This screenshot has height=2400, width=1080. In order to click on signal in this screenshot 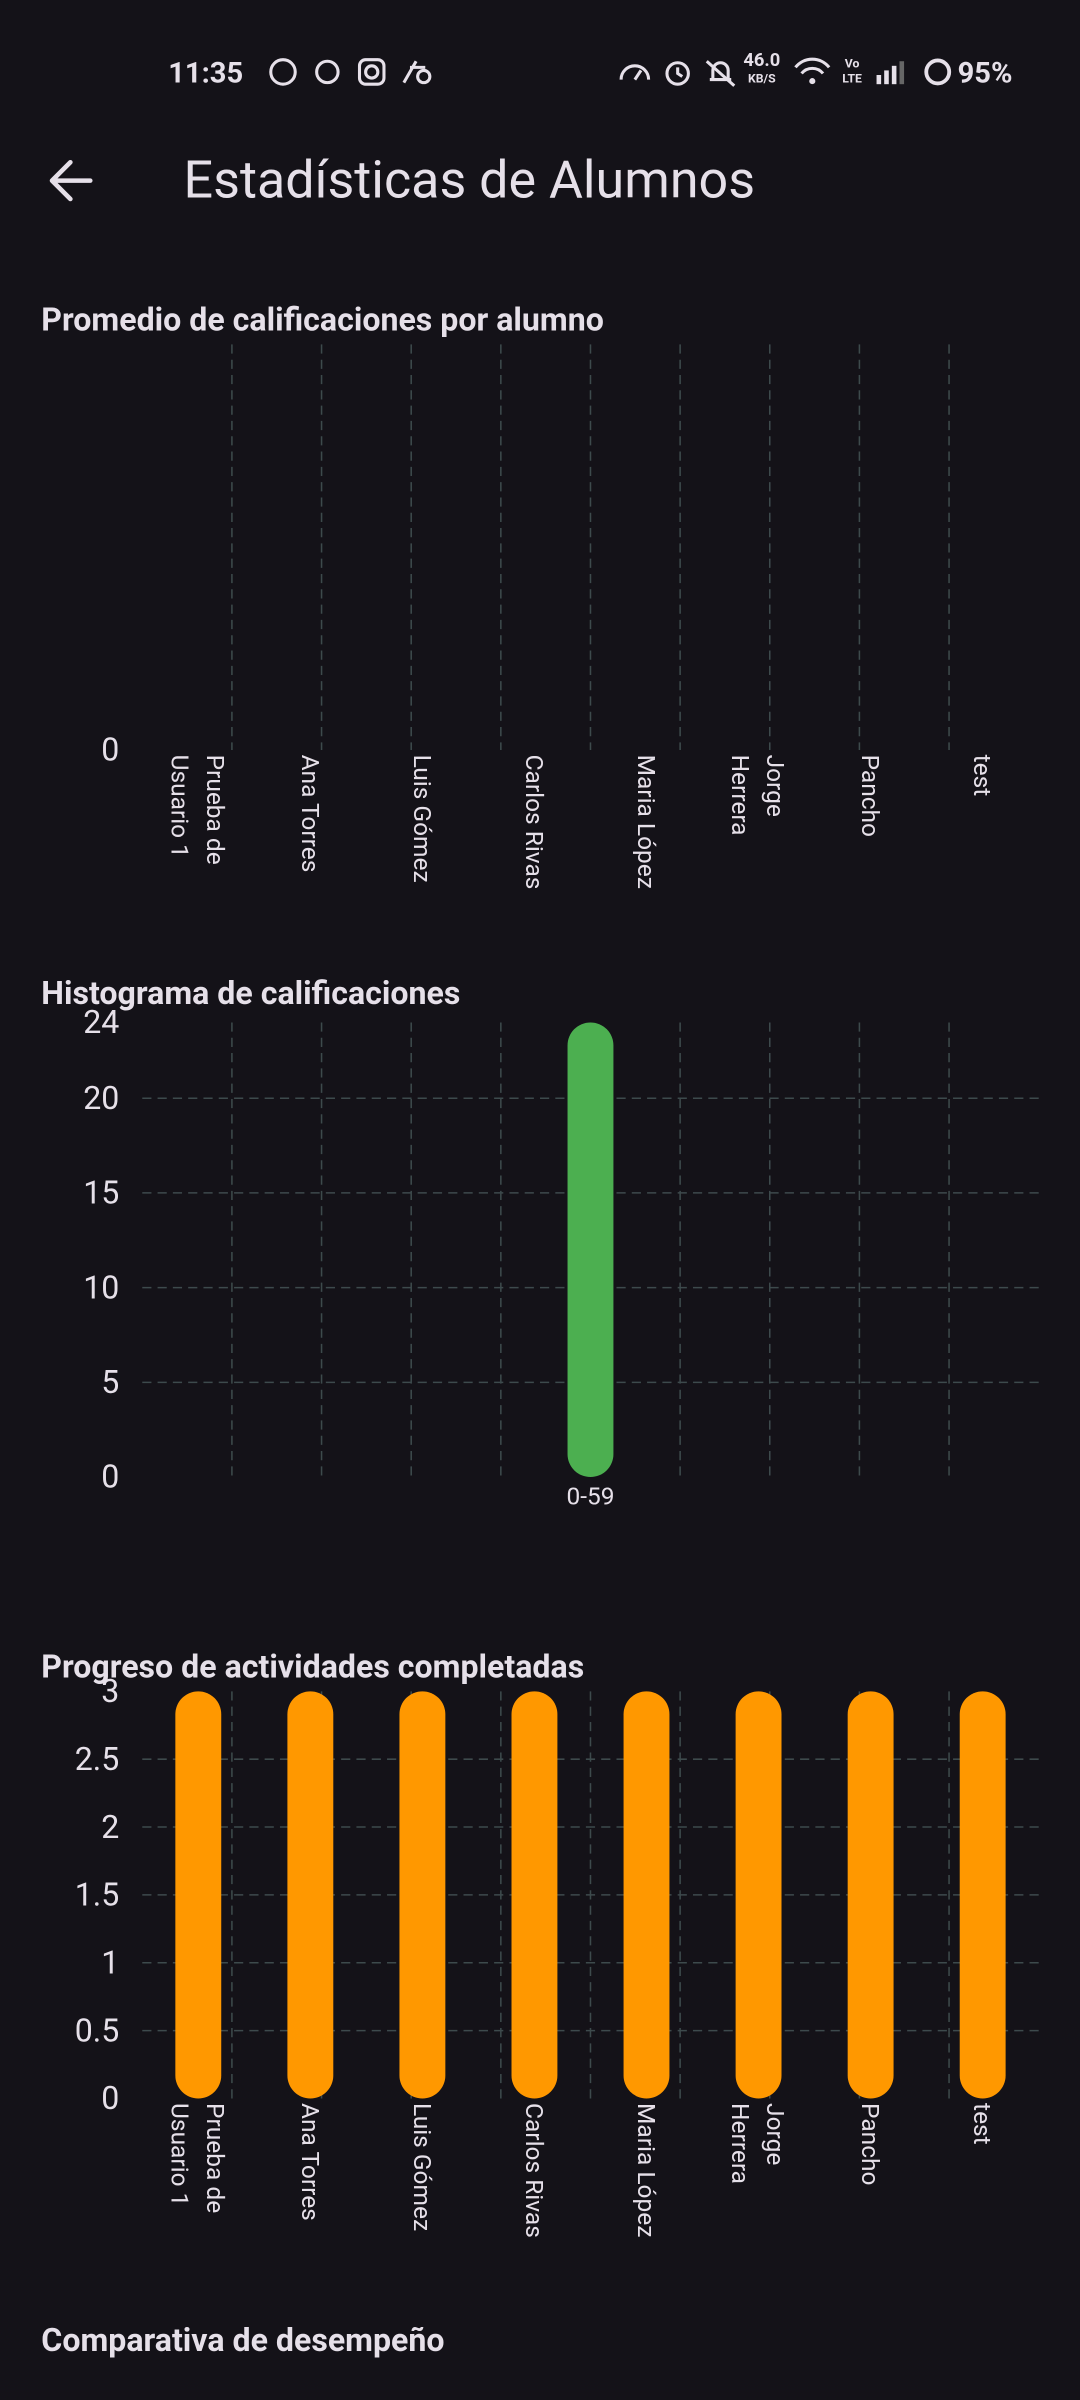, I will do `click(890, 73)`.